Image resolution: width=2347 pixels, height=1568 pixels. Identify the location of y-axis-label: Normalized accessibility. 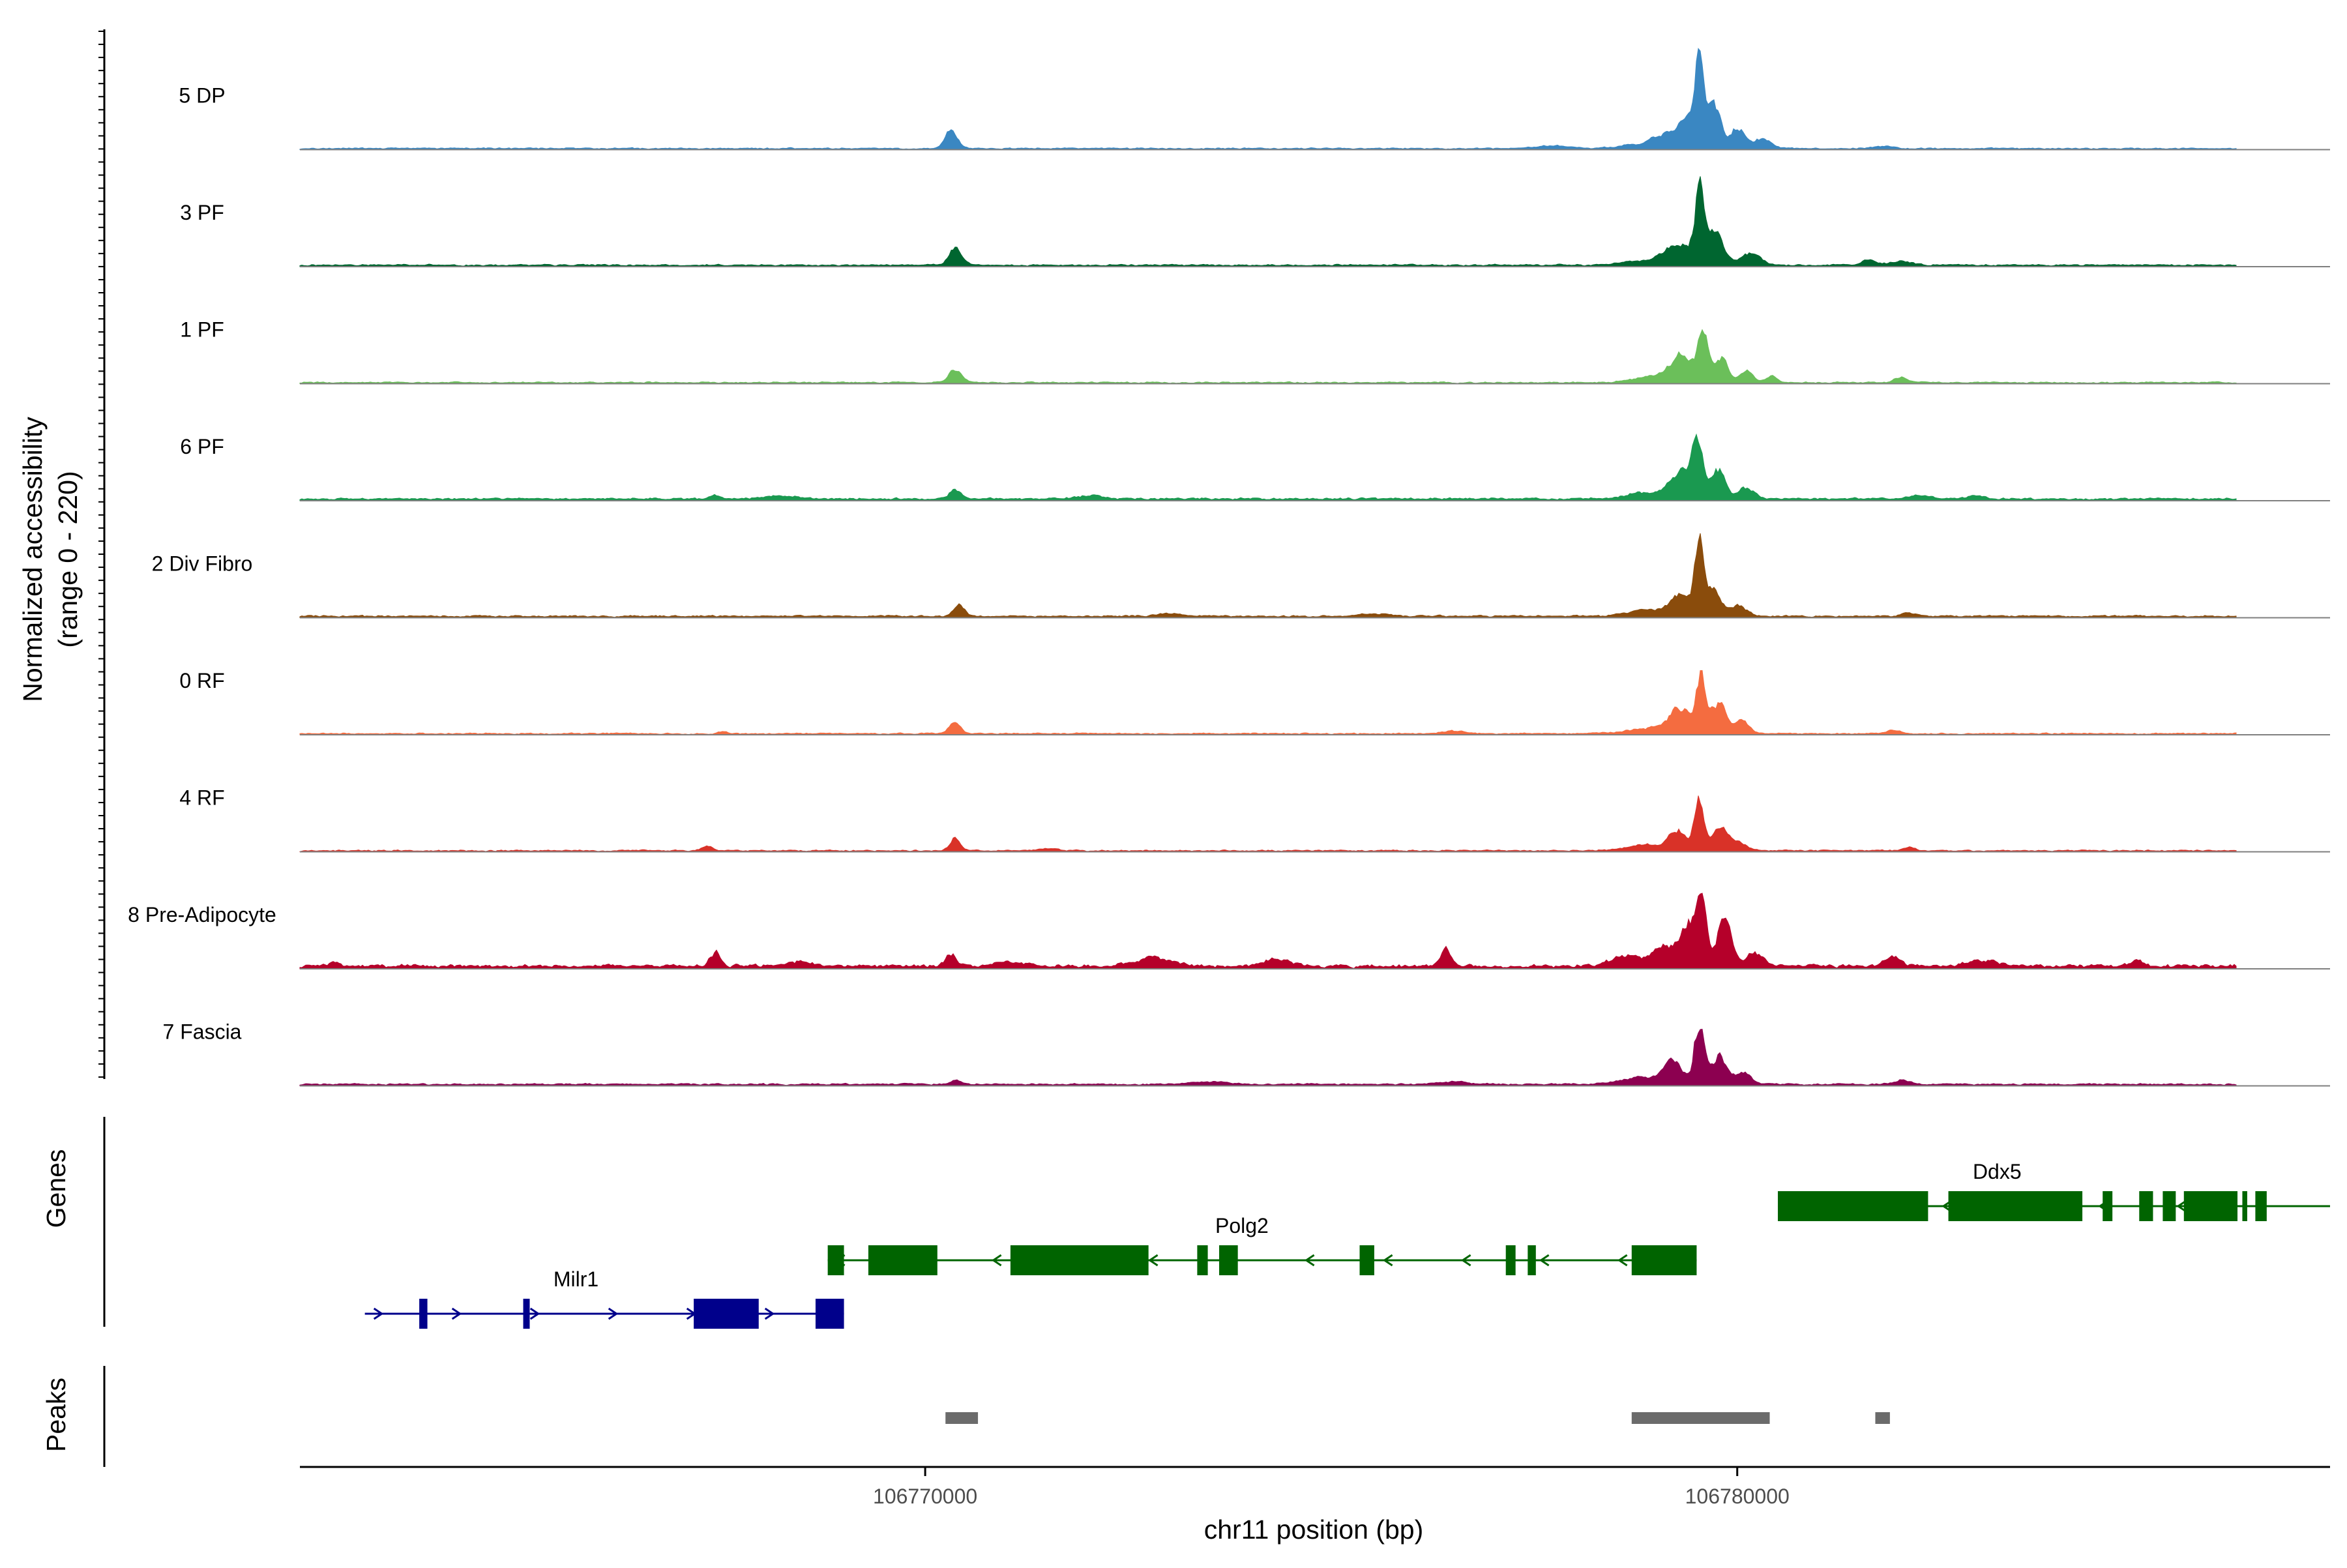
(33, 559).